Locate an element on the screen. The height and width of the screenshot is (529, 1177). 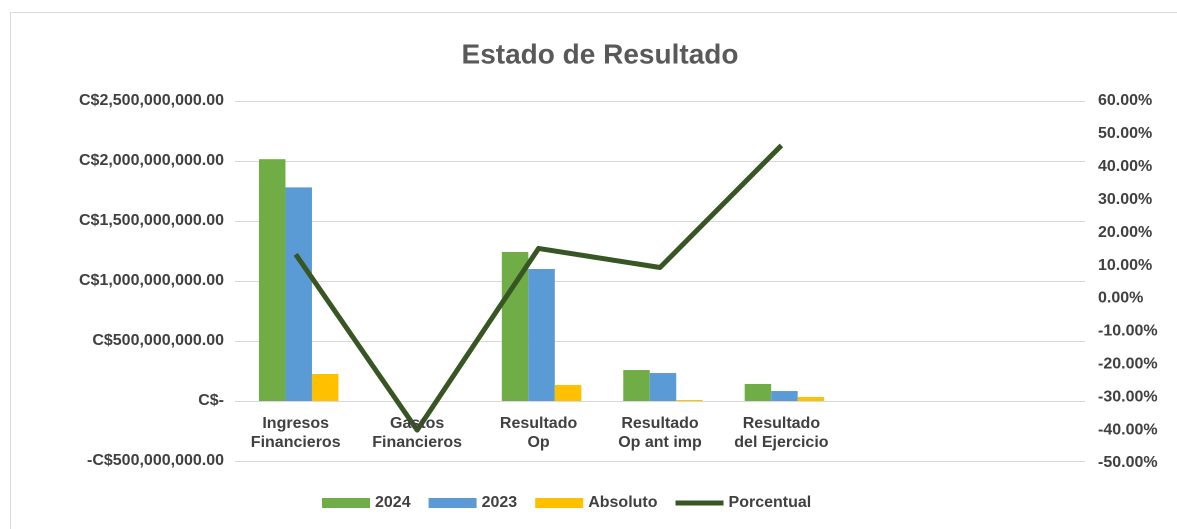
y-tick-label: C$- is located at coordinates (211, 400).